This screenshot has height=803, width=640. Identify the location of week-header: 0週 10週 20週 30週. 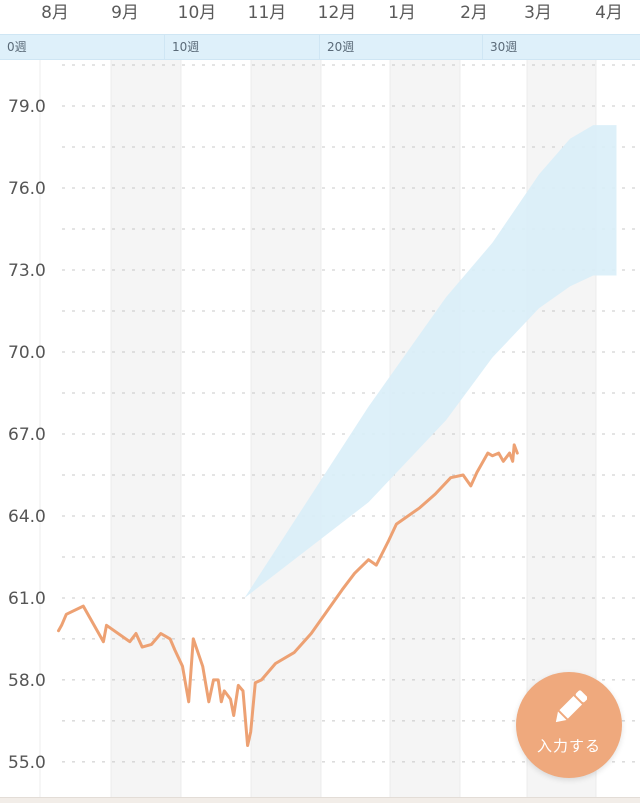
(320, 47).